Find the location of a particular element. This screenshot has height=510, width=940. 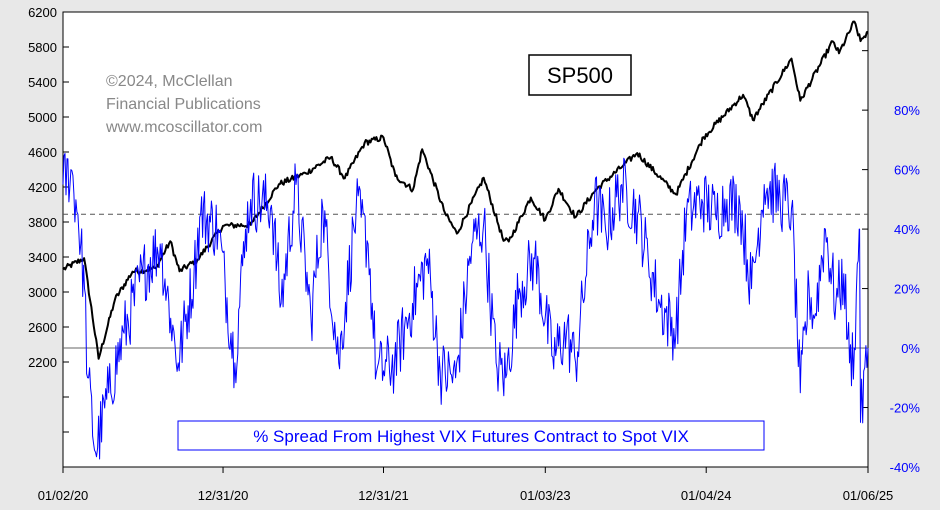

left-tick-label: 3400 is located at coordinates (42, 257).